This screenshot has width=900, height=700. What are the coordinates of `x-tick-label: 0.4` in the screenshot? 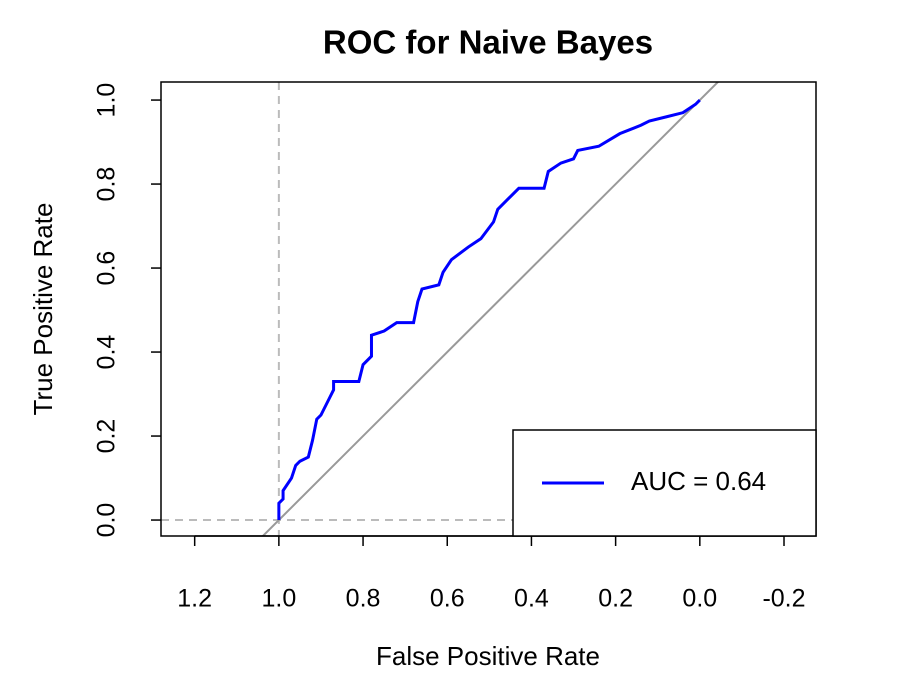 It's located at (531, 599).